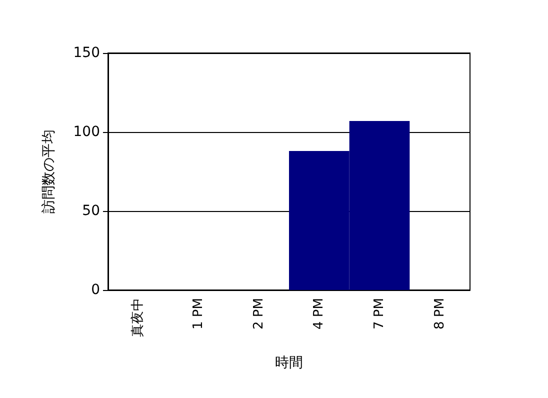 Image resolution: width=548 pixels, height=398 pixels. What do you see at coordinates (440, 314) in the screenshot?
I see `x-tick-label: 8 PM` at bounding box center [440, 314].